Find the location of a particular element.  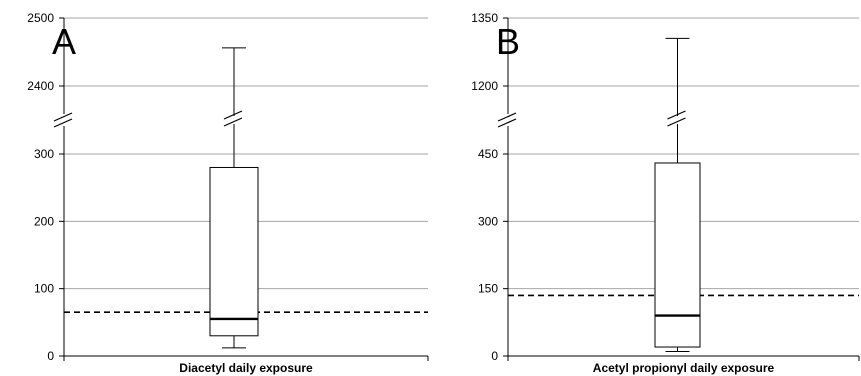

y-tick-label: 450 is located at coordinates (488, 154).